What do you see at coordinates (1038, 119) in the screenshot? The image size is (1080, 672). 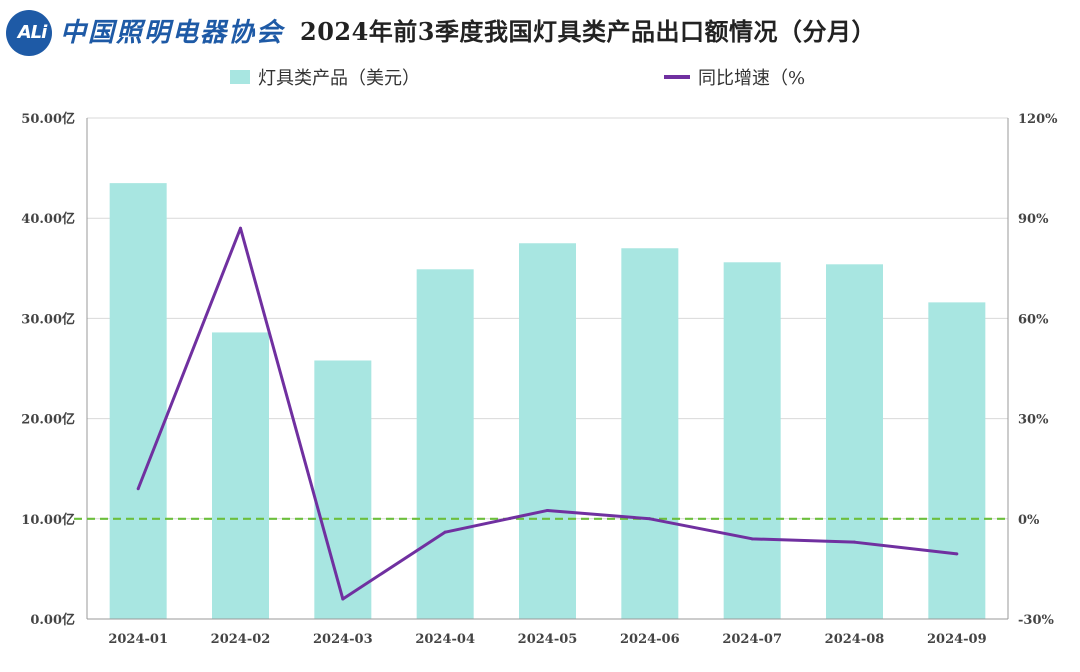 I see `y-axis-right-tick-label: 120%` at bounding box center [1038, 119].